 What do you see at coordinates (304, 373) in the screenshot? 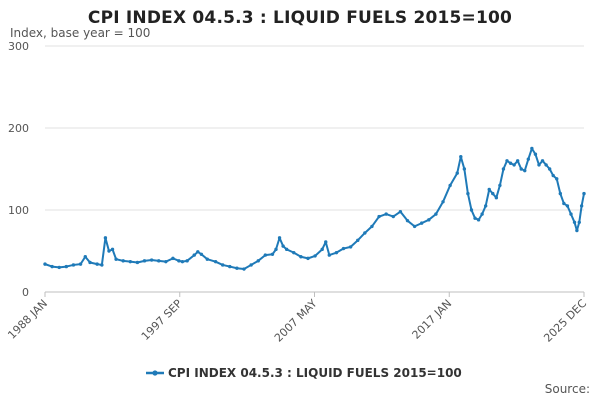
I see `legend: CPI INDEX 04.5.3 : LIQUID FUELS 2015=100` at bounding box center [304, 373].